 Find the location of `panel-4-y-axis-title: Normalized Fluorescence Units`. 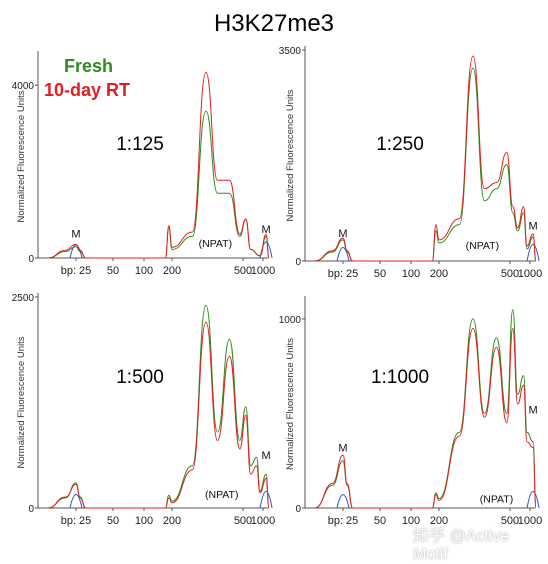

panel-4-y-axis-title: Normalized Fluorescence Units is located at coordinates (290, 404).